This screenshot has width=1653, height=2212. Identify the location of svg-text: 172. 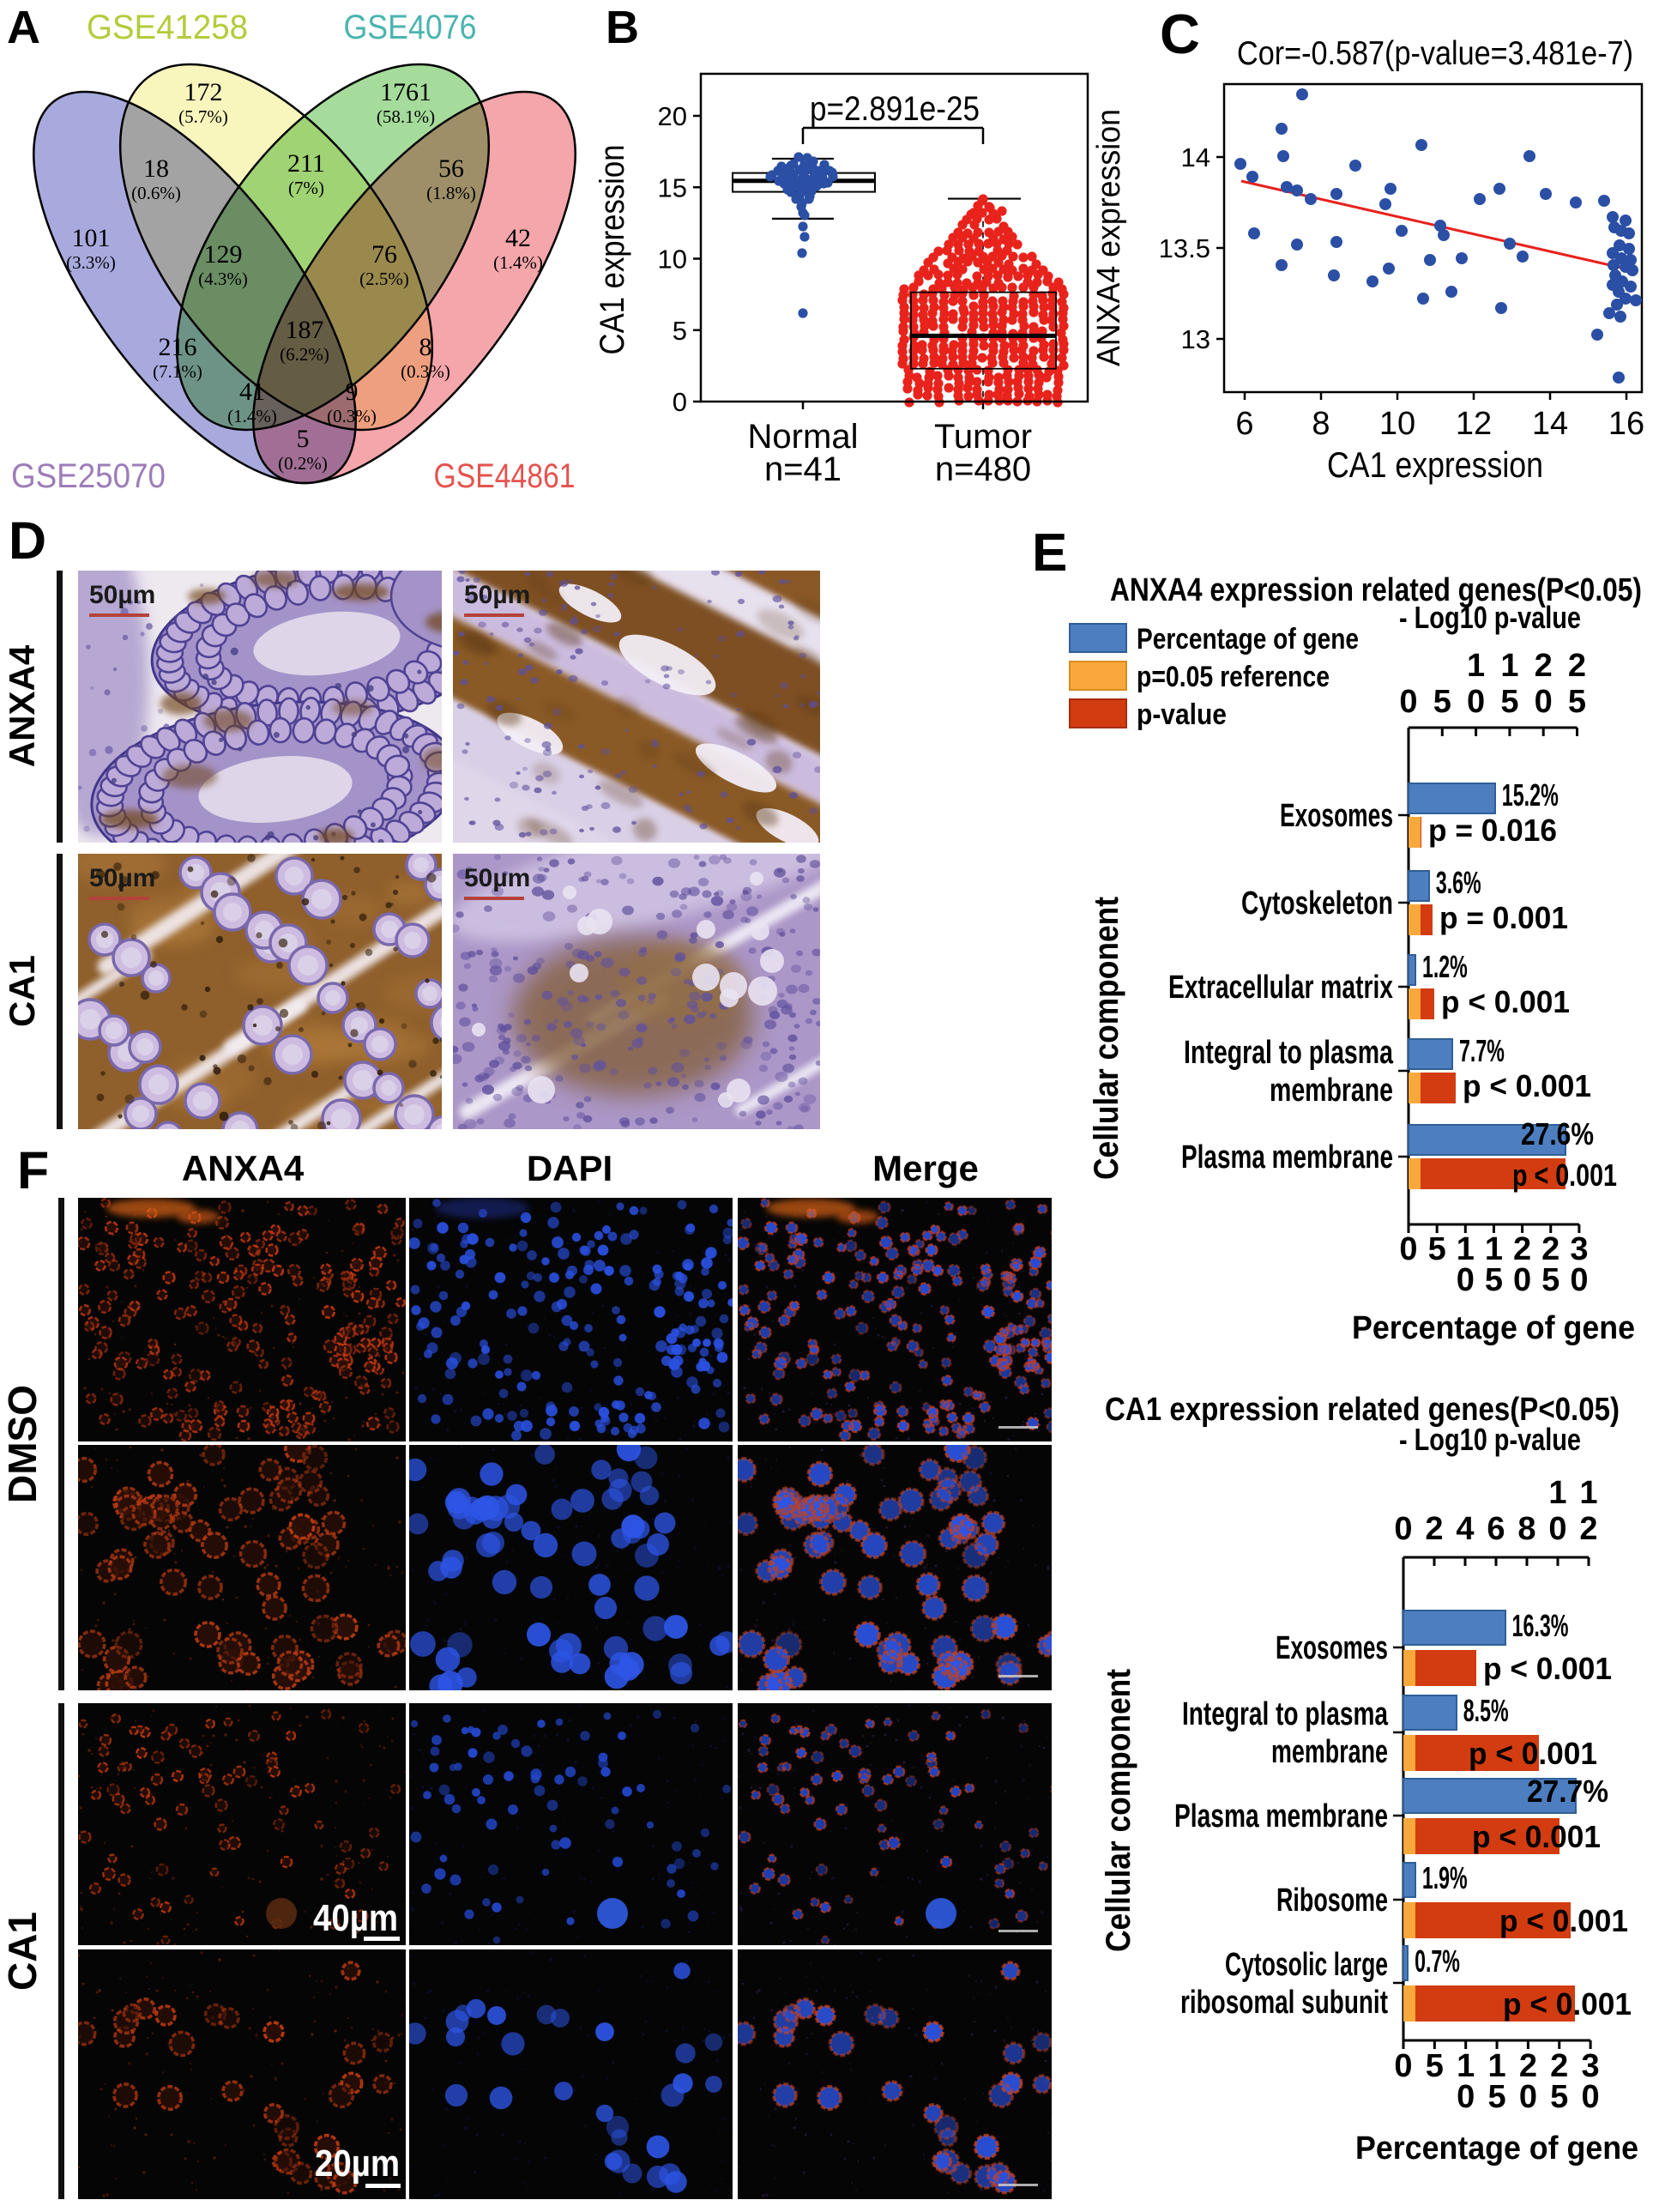
(203, 92).